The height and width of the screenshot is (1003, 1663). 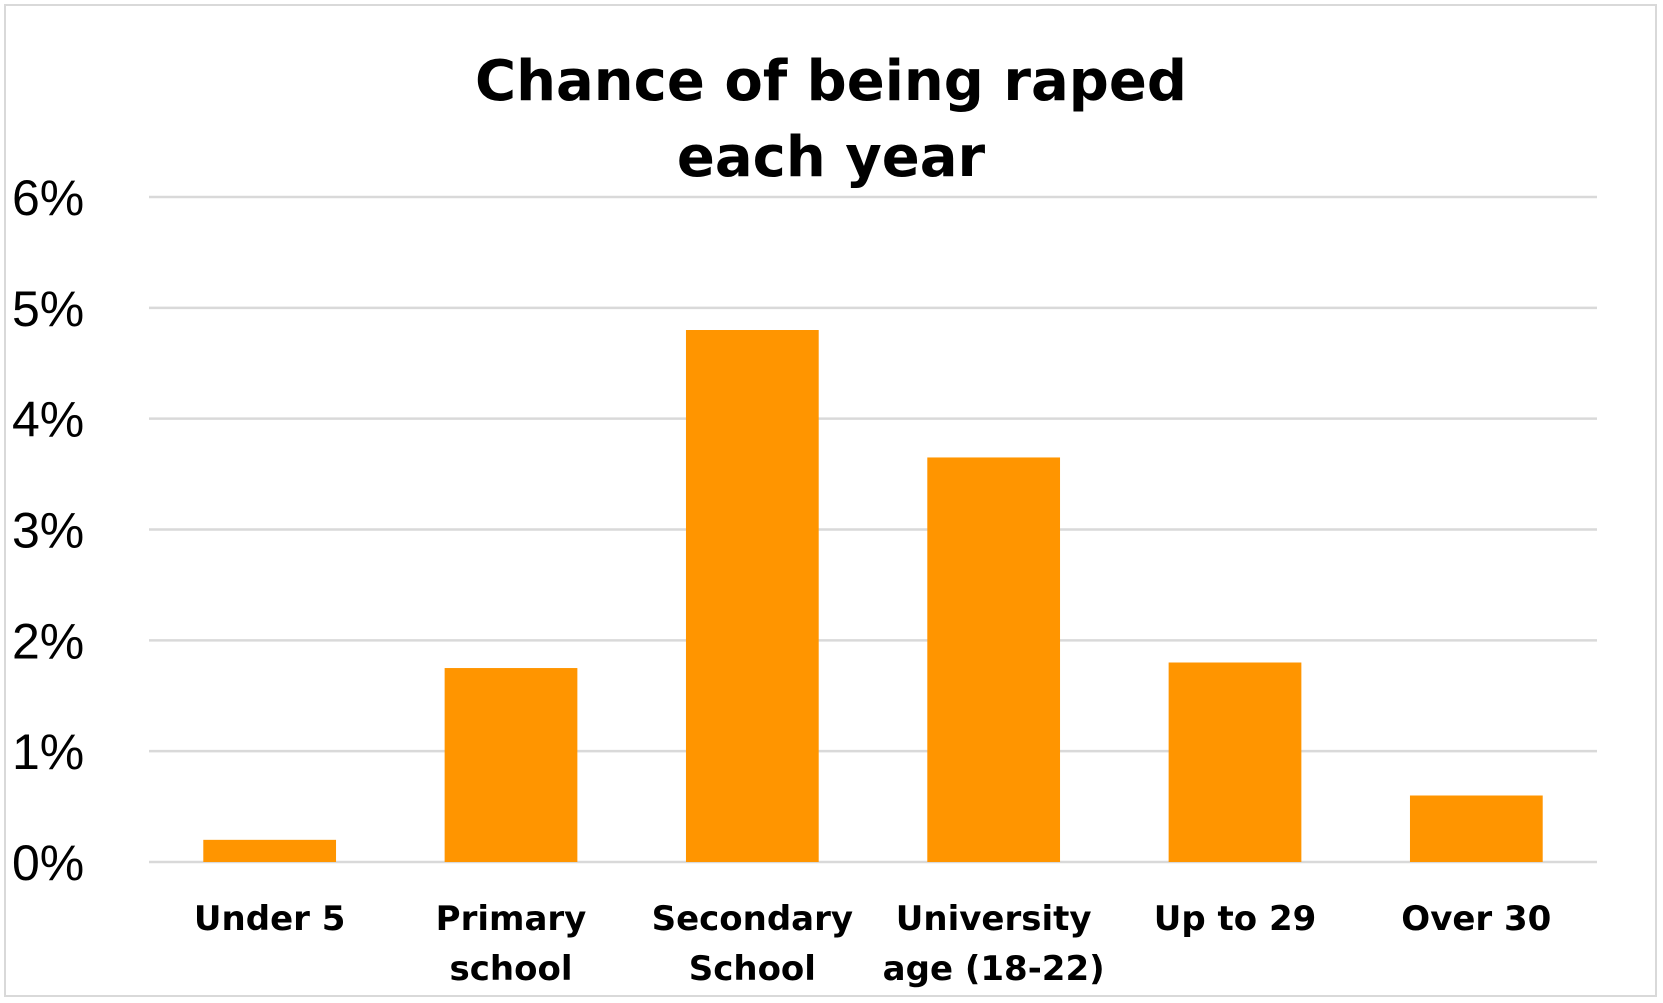 I want to click on y-tick-label: 5%, so click(x=48, y=309).